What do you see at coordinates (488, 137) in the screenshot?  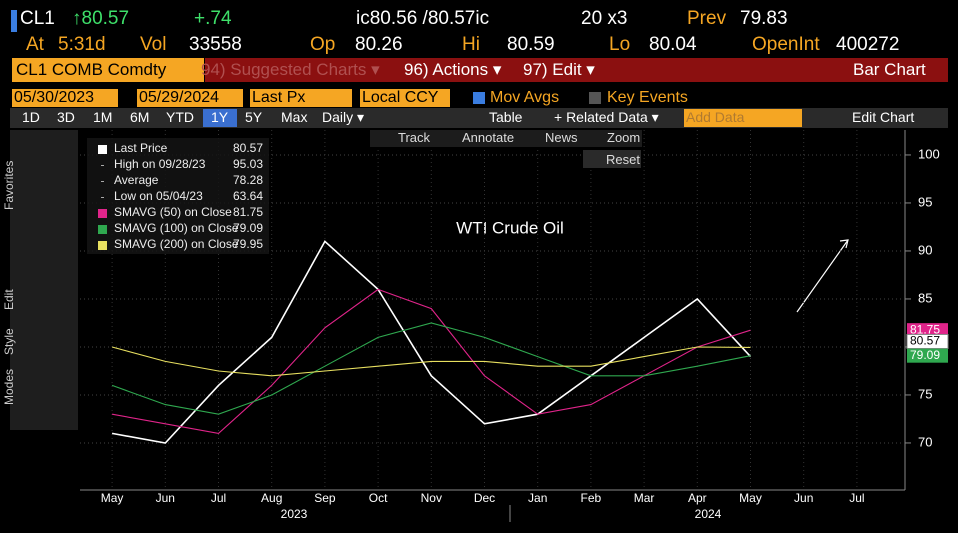 I see `tool-button: Annotate` at bounding box center [488, 137].